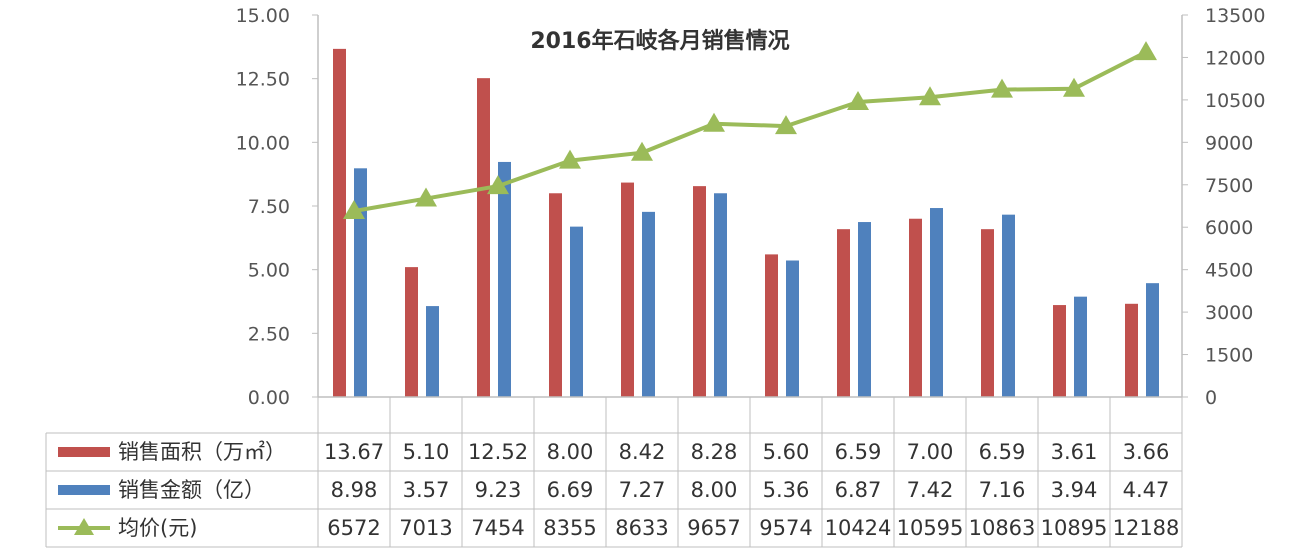 The width and height of the screenshot is (1290, 548). Describe the element at coordinates (426, 452) in the screenshot. I see `table-cell: 5.10` at that location.